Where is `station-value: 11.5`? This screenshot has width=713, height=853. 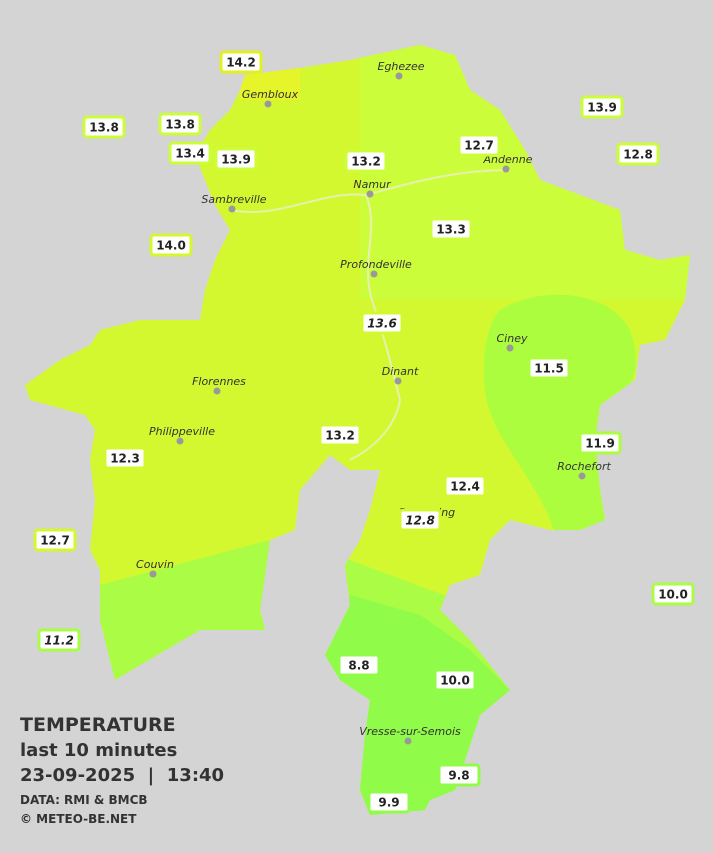 station-value: 11.5 is located at coordinates (549, 369).